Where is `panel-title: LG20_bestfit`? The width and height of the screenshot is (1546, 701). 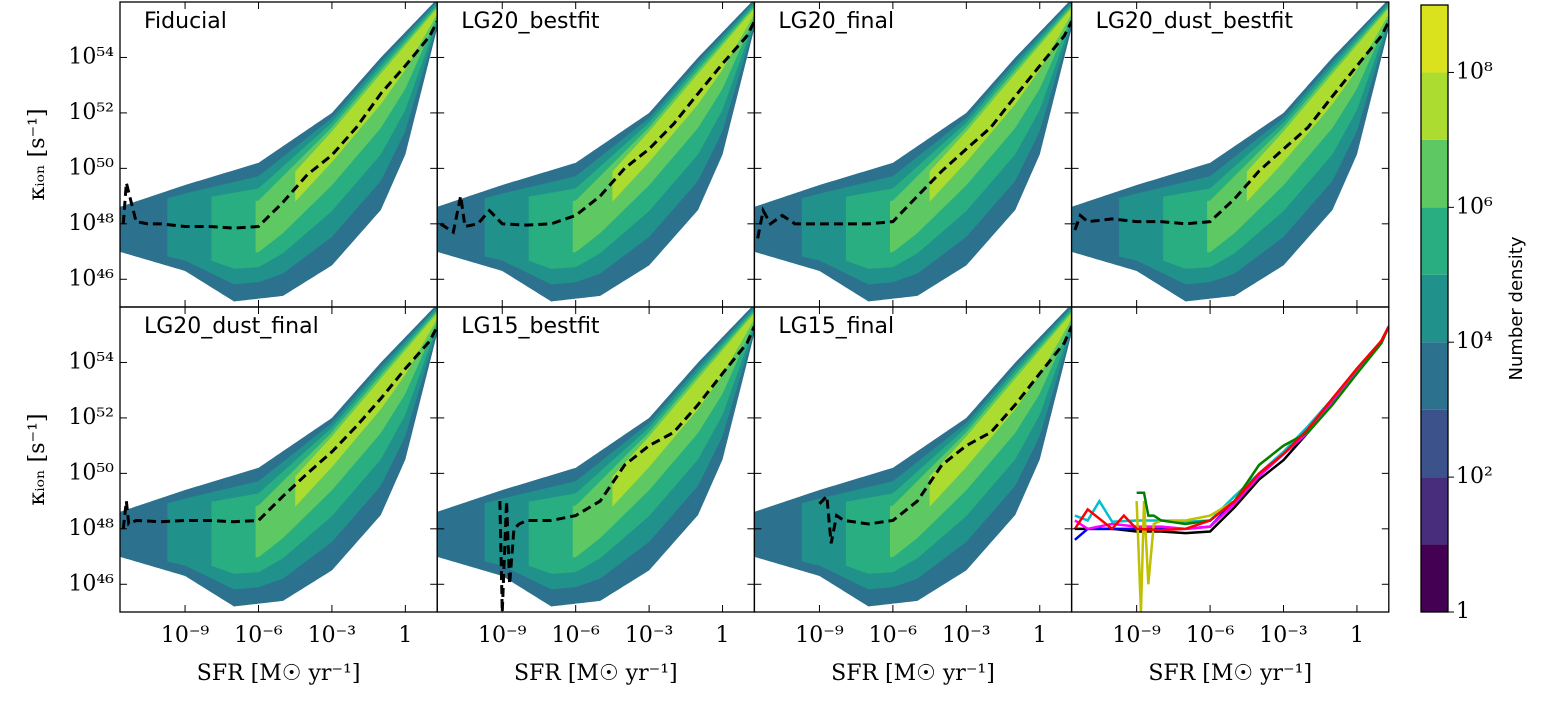 panel-title: LG20_bestfit is located at coordinates (530, 21).